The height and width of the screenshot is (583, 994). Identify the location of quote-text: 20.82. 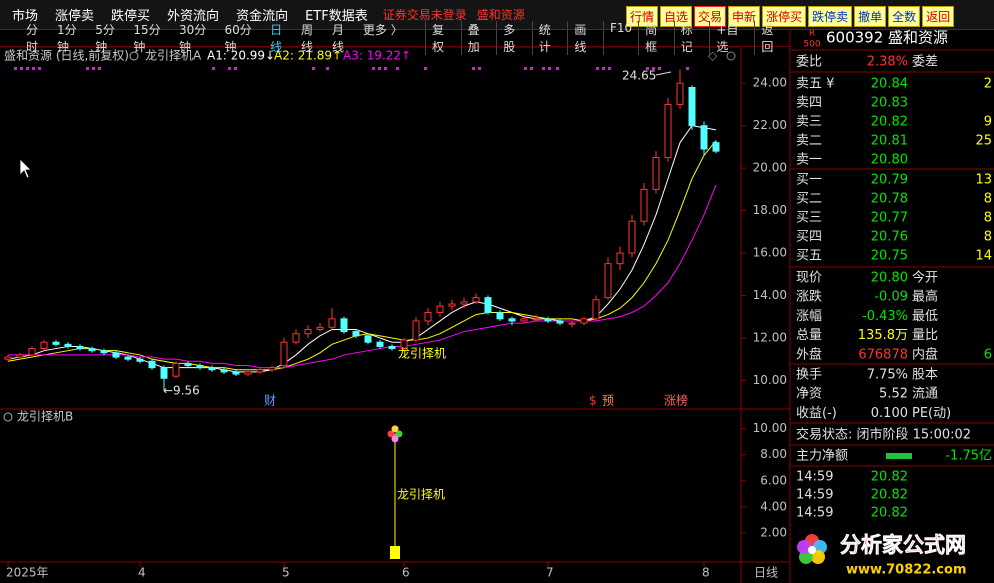
(889, 477).